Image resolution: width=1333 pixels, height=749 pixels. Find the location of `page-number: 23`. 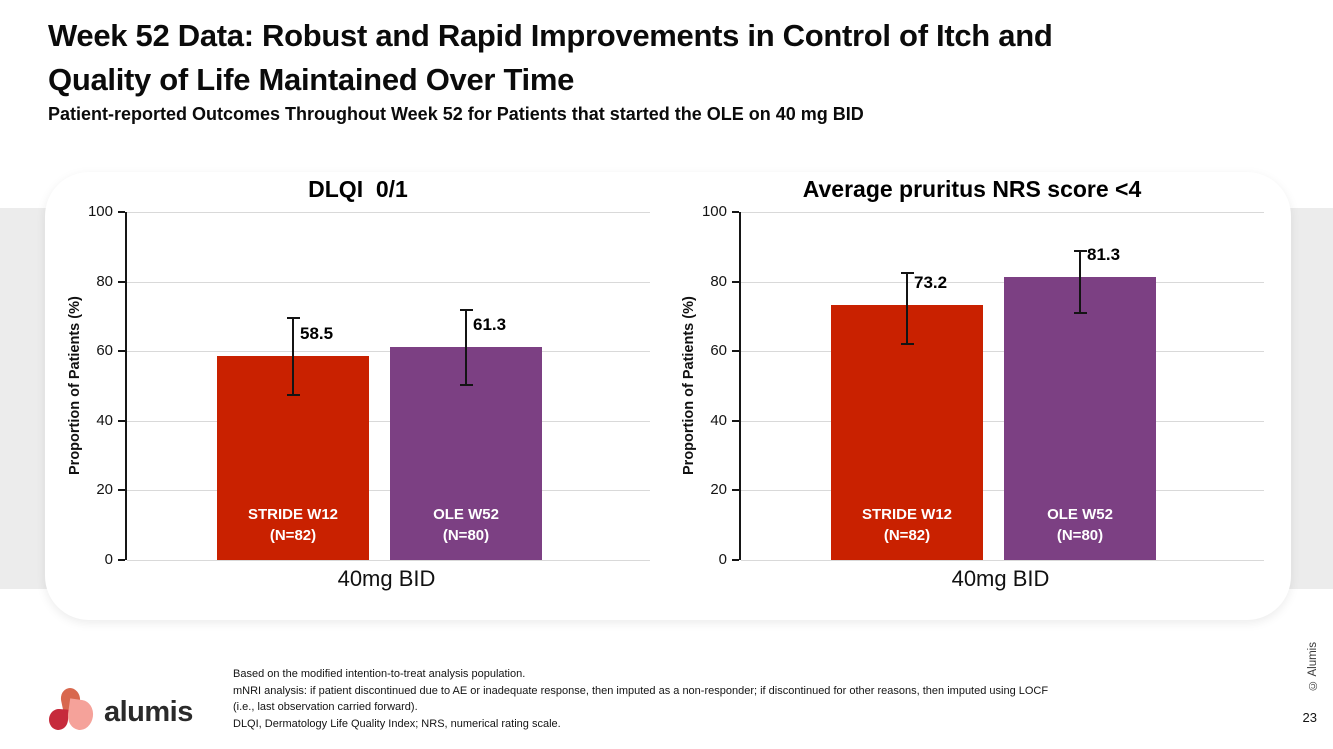

page-number: 23 is located at coordinates (1309, 717).